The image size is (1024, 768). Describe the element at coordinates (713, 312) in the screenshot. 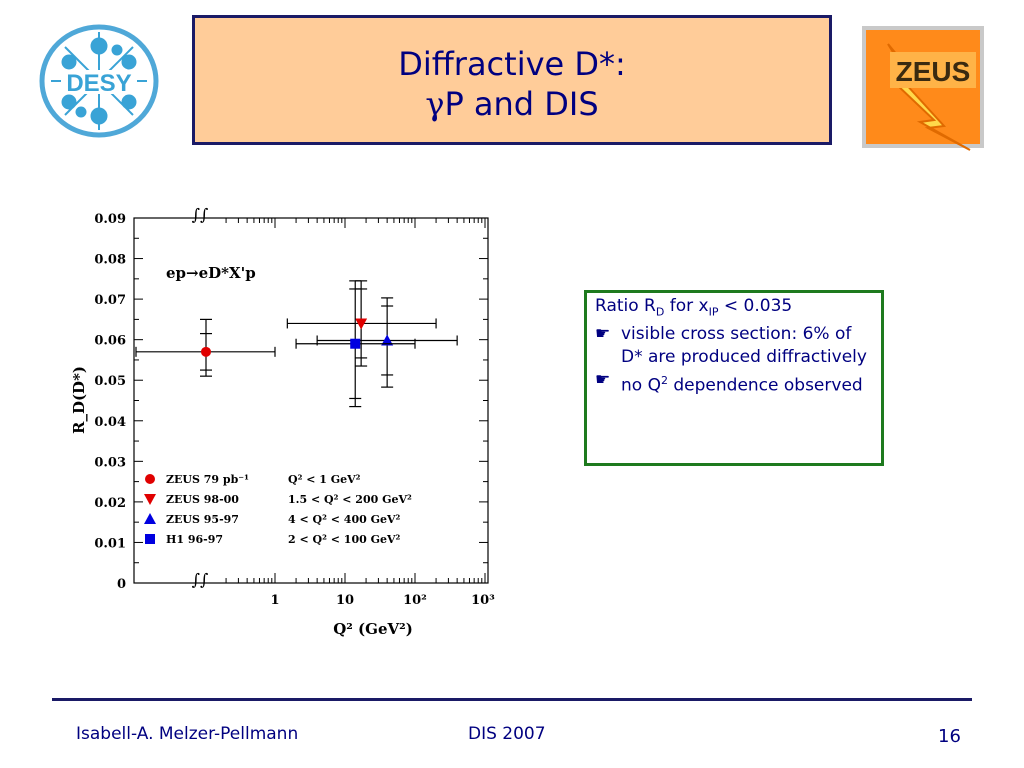

I see `info-ratio-sub-ip: IP` at that location.